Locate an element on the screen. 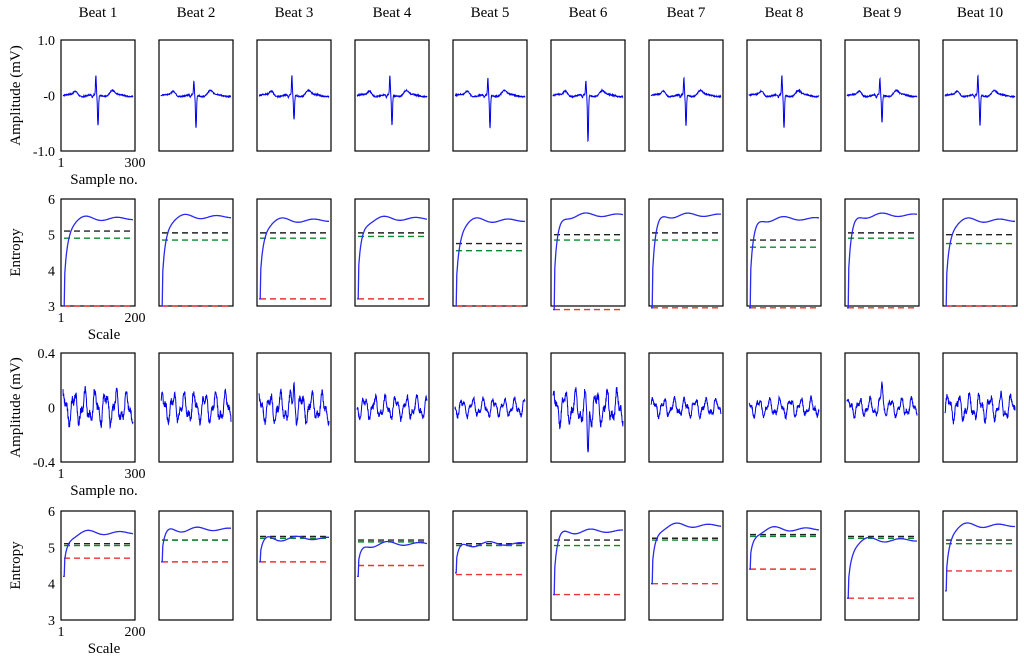  row4-entropy-ytick-0: 6 is located at coordinates (51, 512).